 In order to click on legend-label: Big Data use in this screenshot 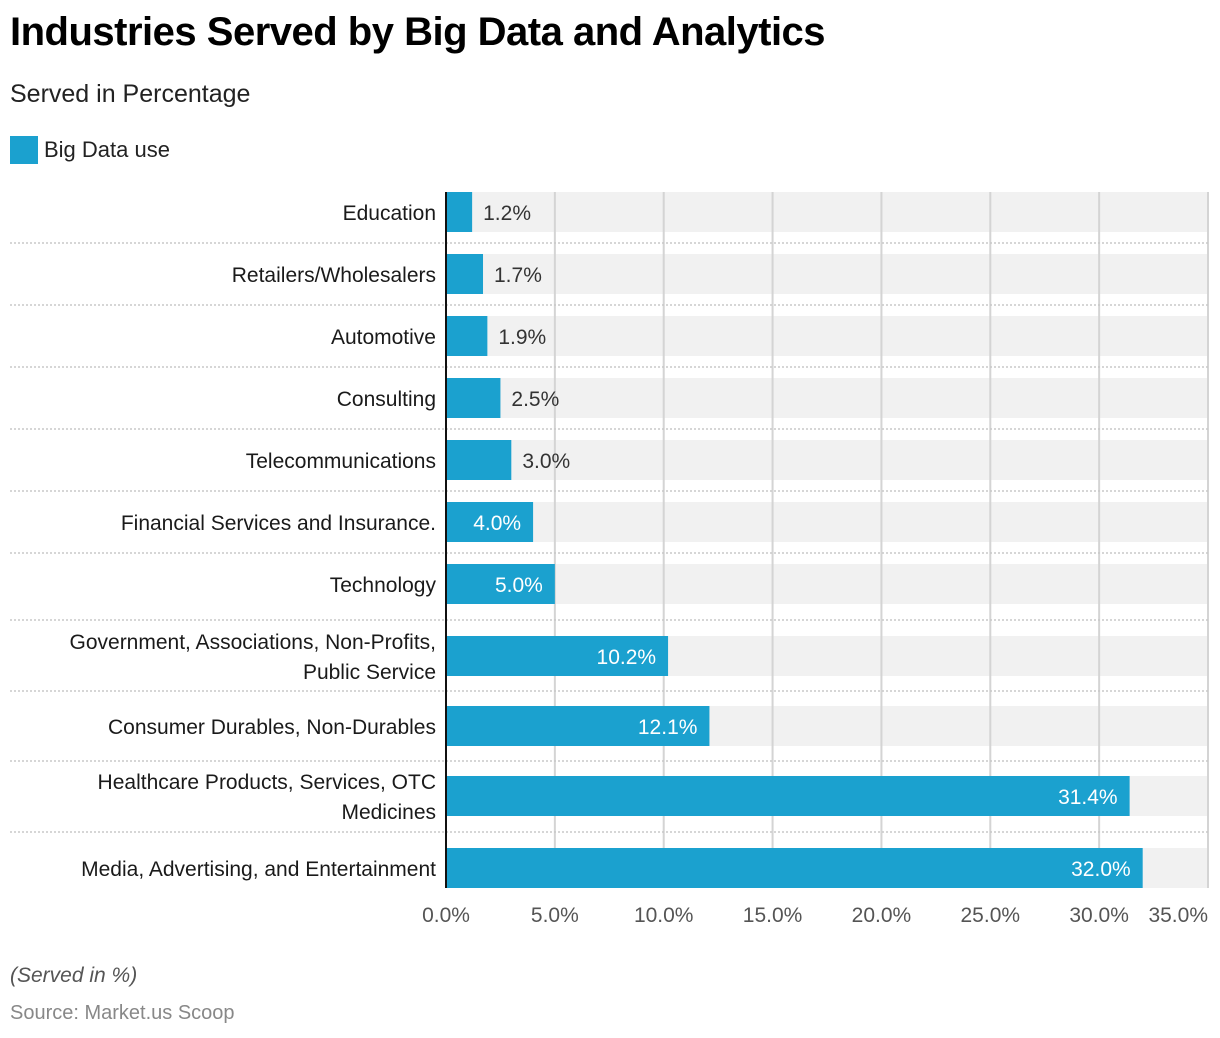, I will do `click(107, 149)`.